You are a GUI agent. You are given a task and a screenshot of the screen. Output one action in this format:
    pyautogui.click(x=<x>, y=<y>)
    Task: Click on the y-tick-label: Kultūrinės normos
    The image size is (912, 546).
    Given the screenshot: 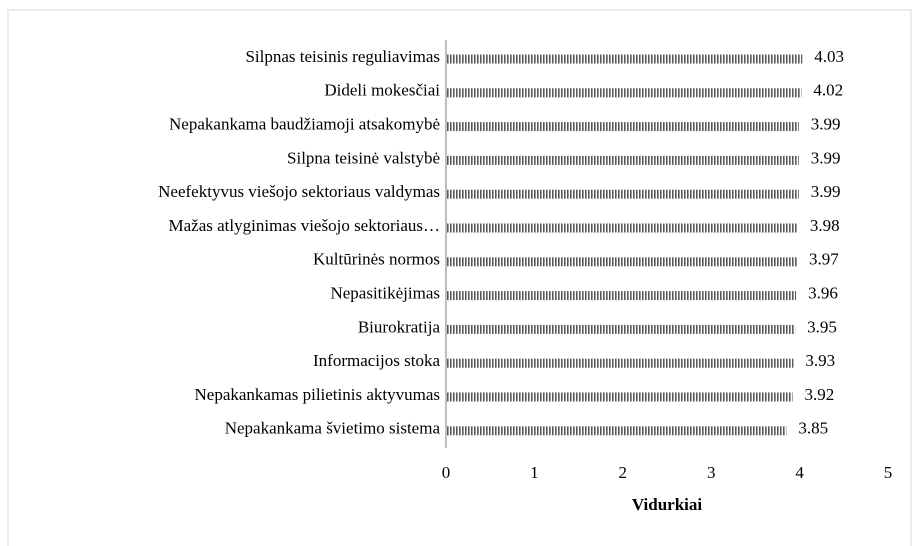 What is the action you would take?
    pyautogui.click(x=376, y=259)
    